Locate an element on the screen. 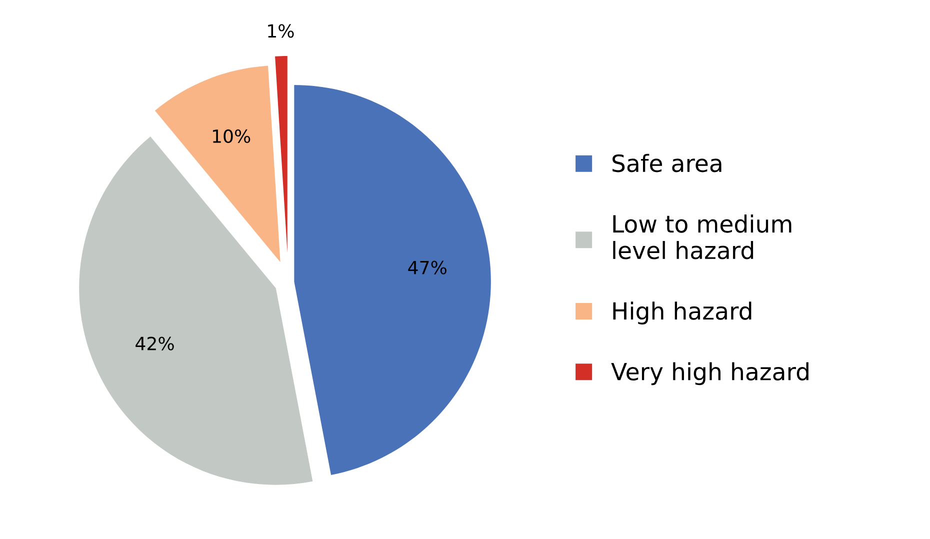  legend-label: Safe area is located at coordinates (667, 163).